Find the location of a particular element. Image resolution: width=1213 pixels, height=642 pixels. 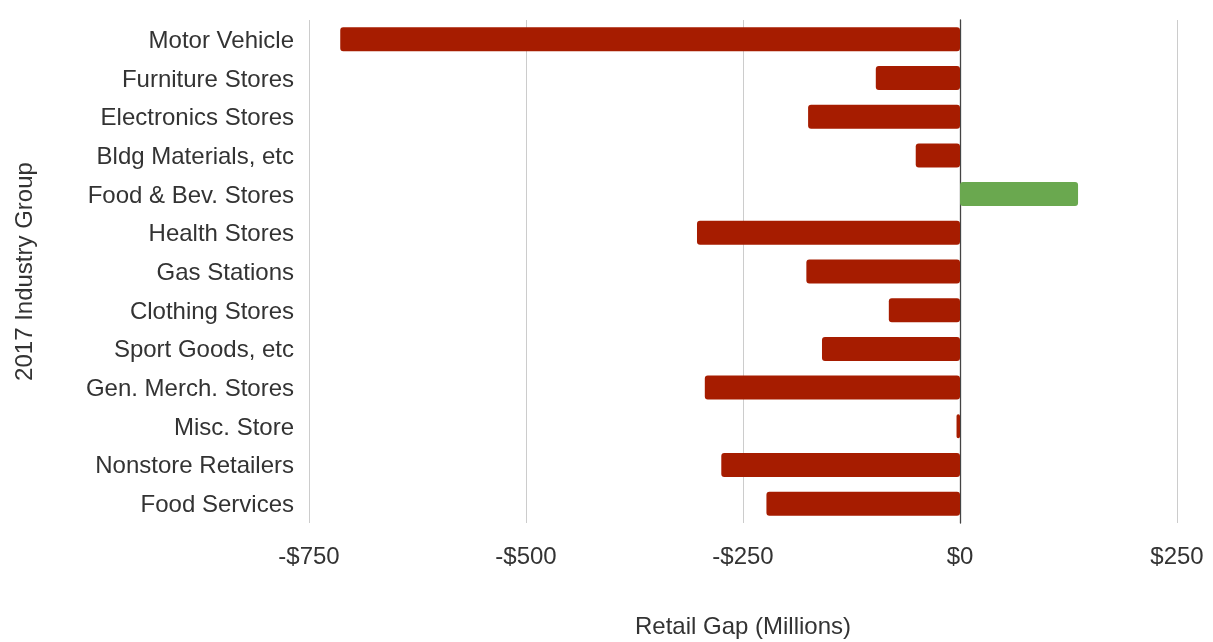

x-tick-label: $0 is located at coordinates (960, 555).